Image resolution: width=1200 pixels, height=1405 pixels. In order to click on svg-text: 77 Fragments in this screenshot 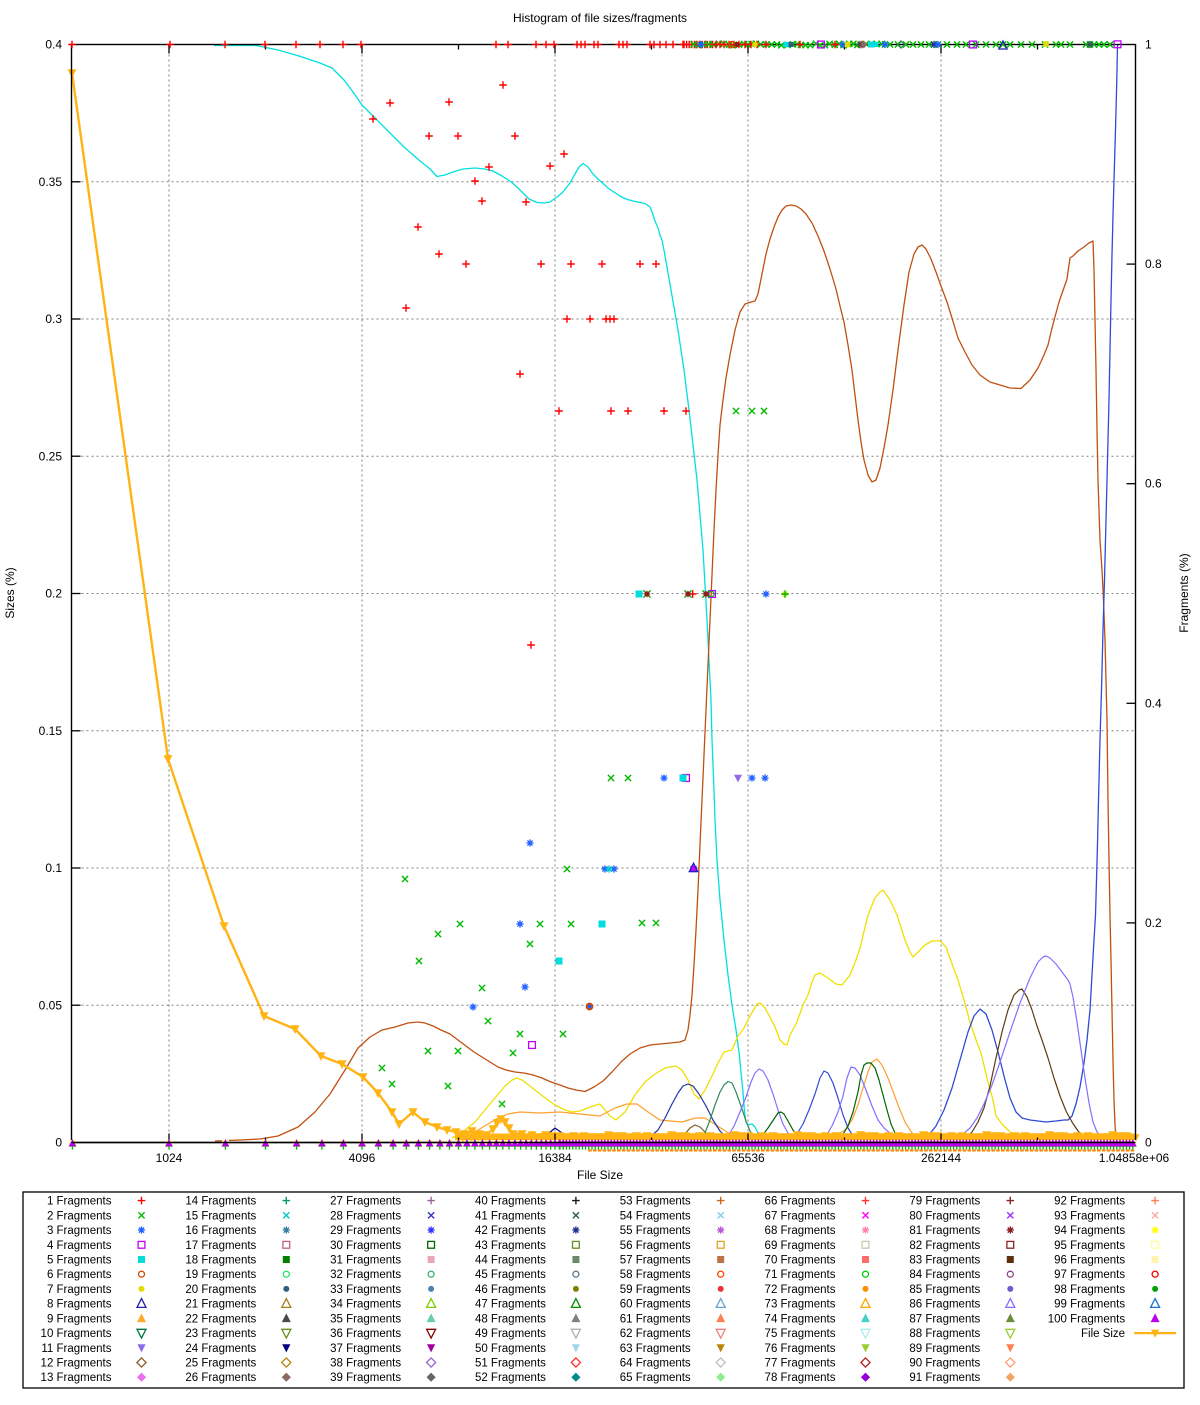, I will do `click(800, 1364)`.